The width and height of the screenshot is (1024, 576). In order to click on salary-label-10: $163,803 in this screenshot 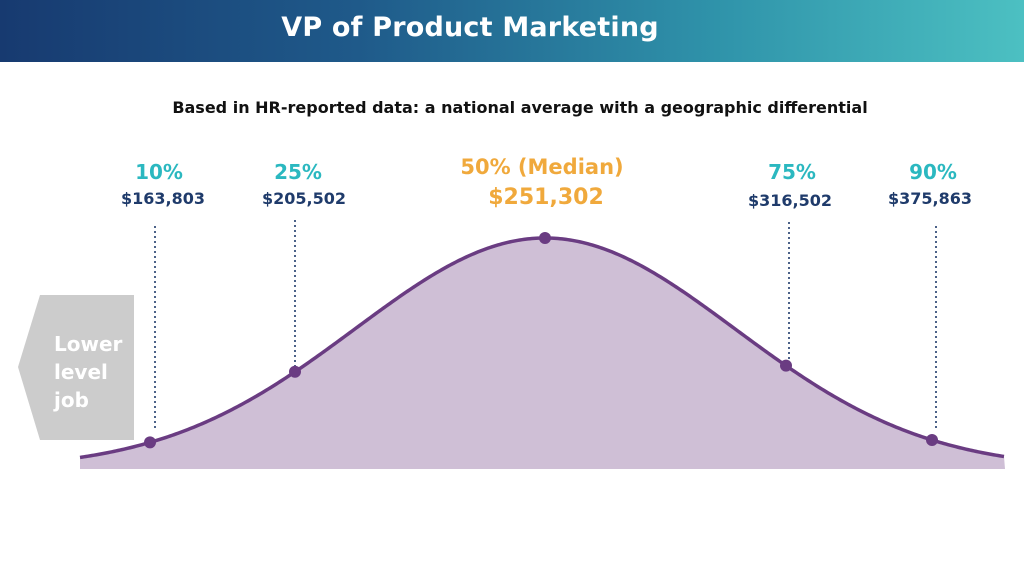, I will do `click(162, 198)`.